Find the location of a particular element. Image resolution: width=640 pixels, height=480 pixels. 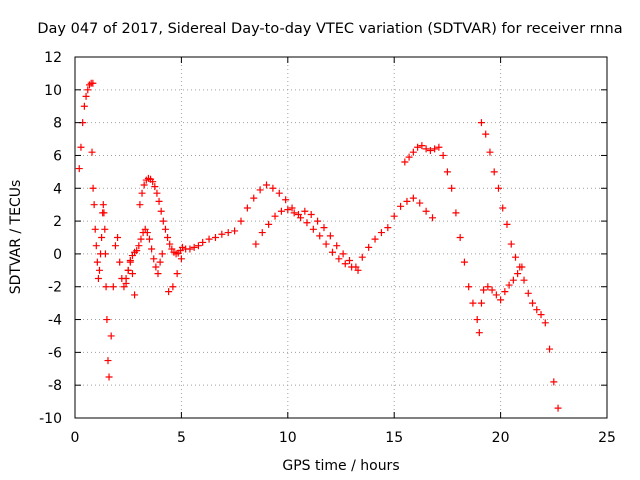

y-tick-label: -4 is located at coordinates (55, 321).